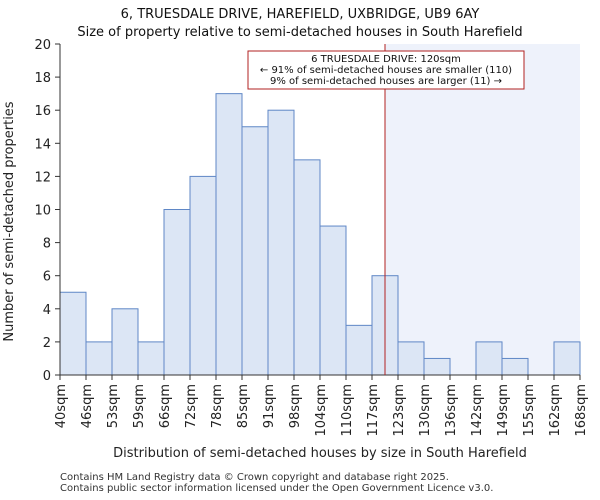  Describe the element at coordinates (477, 410) in the screenshot. I see `x-tick-label: 142sqm` at that location.